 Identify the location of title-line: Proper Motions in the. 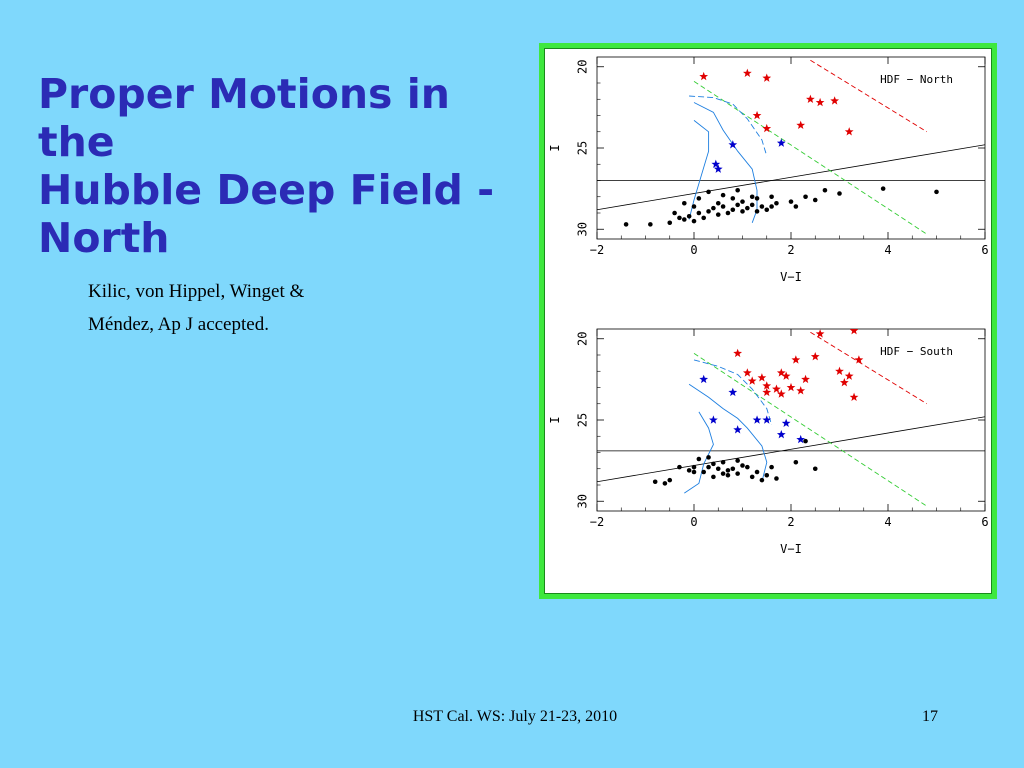
(244, 118).